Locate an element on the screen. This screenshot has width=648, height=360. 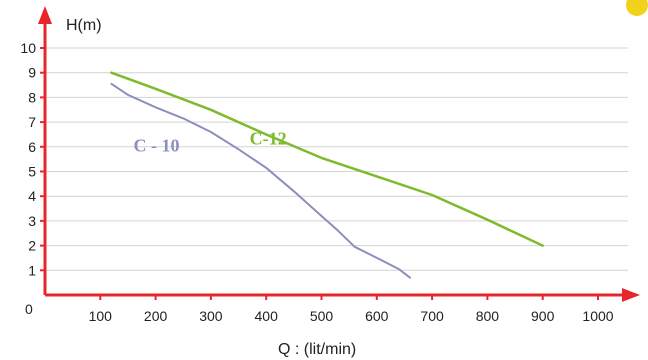
x-tick-label: 300 is located at coordinates (211, 316).